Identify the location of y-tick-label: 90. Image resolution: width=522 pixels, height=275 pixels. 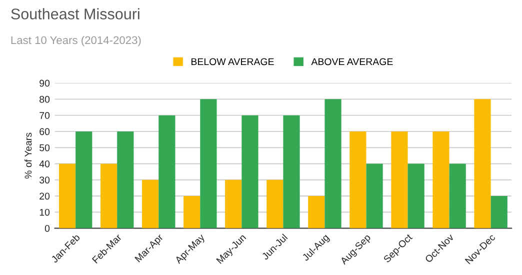
(45, 83).